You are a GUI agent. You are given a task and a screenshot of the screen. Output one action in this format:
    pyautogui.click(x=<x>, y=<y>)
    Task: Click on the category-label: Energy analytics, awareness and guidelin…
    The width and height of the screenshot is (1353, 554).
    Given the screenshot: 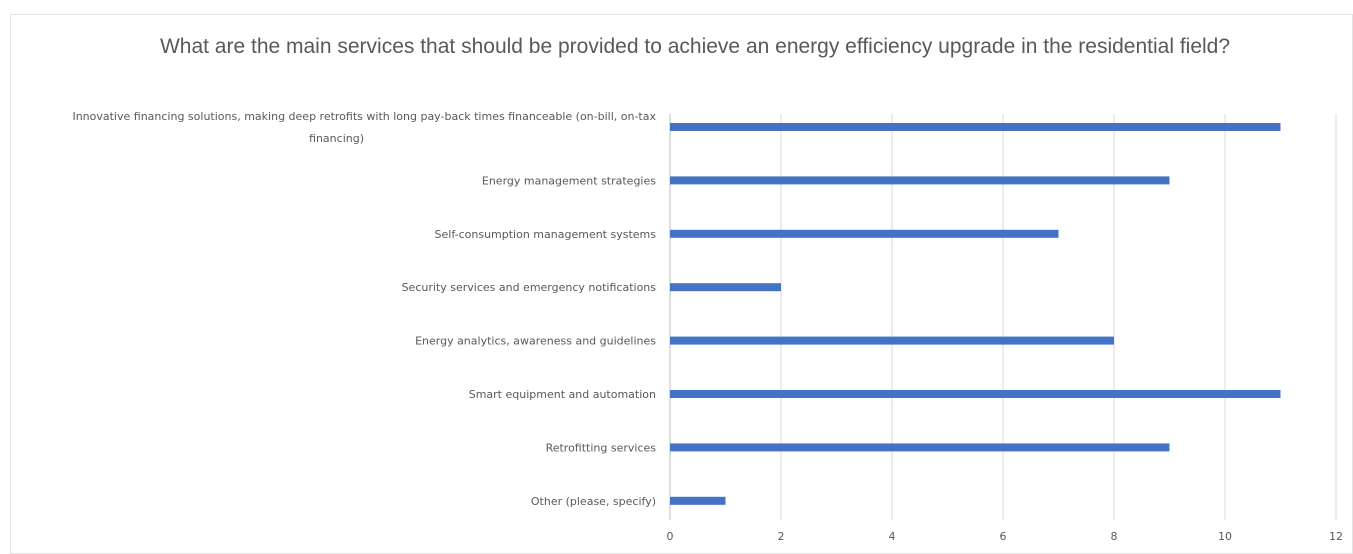 What is the action you would take?
    pyautogui.click(x=535, y=341)
    